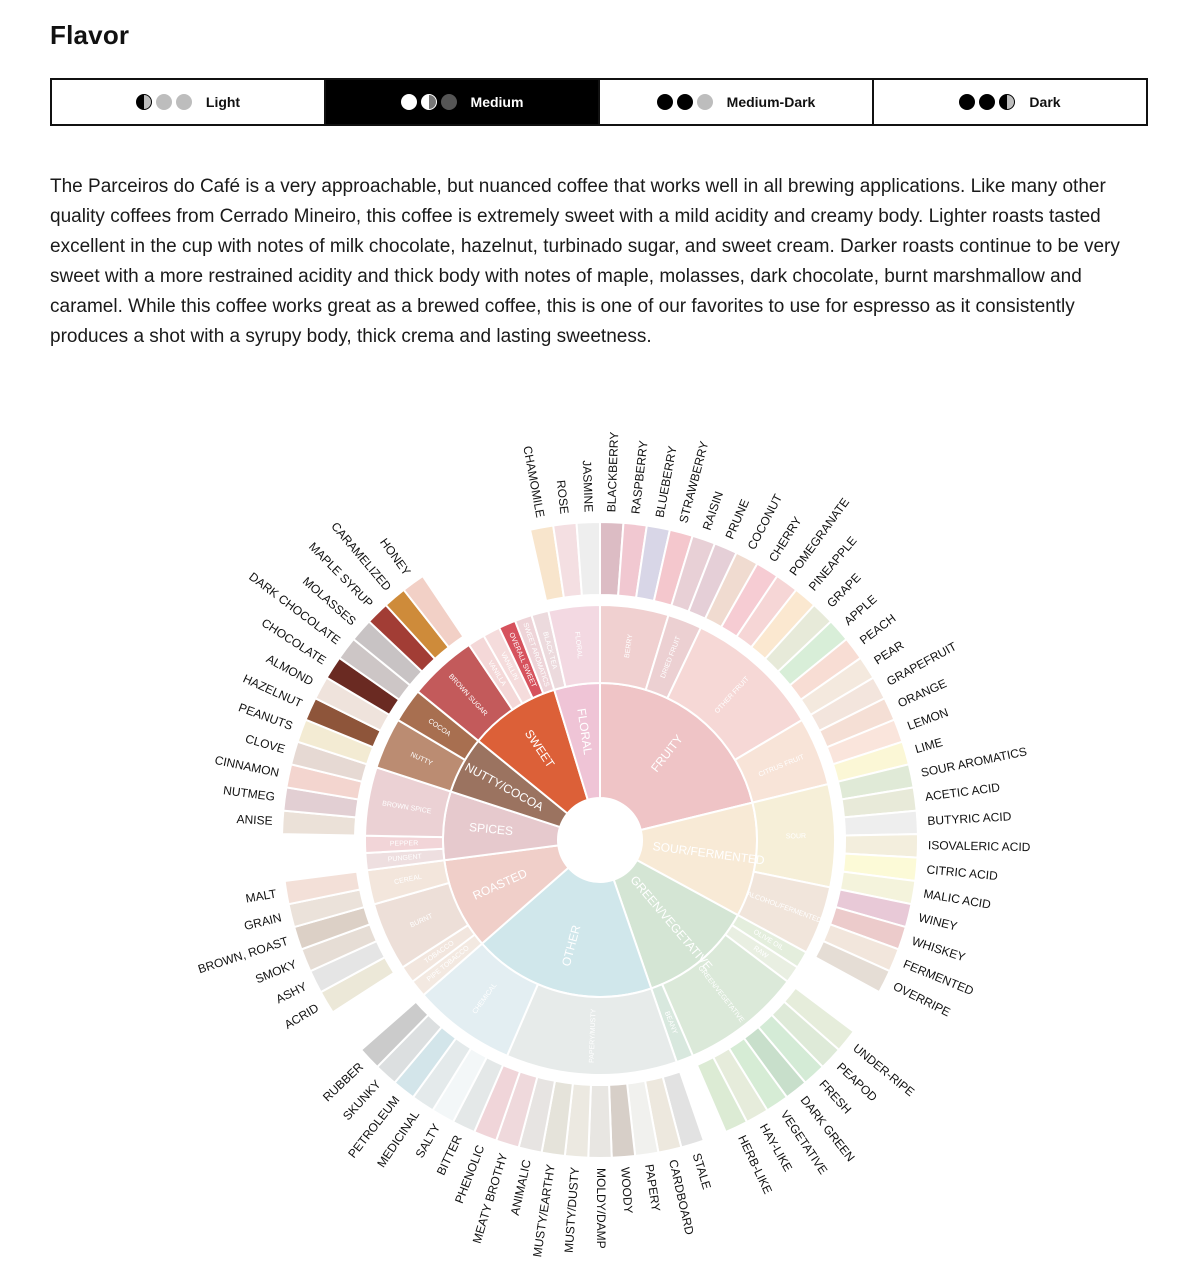  What do you see at coordinates (497, 102) in the screenshot?
I see `tab-label: Medium` at bounding box center [497, 102].